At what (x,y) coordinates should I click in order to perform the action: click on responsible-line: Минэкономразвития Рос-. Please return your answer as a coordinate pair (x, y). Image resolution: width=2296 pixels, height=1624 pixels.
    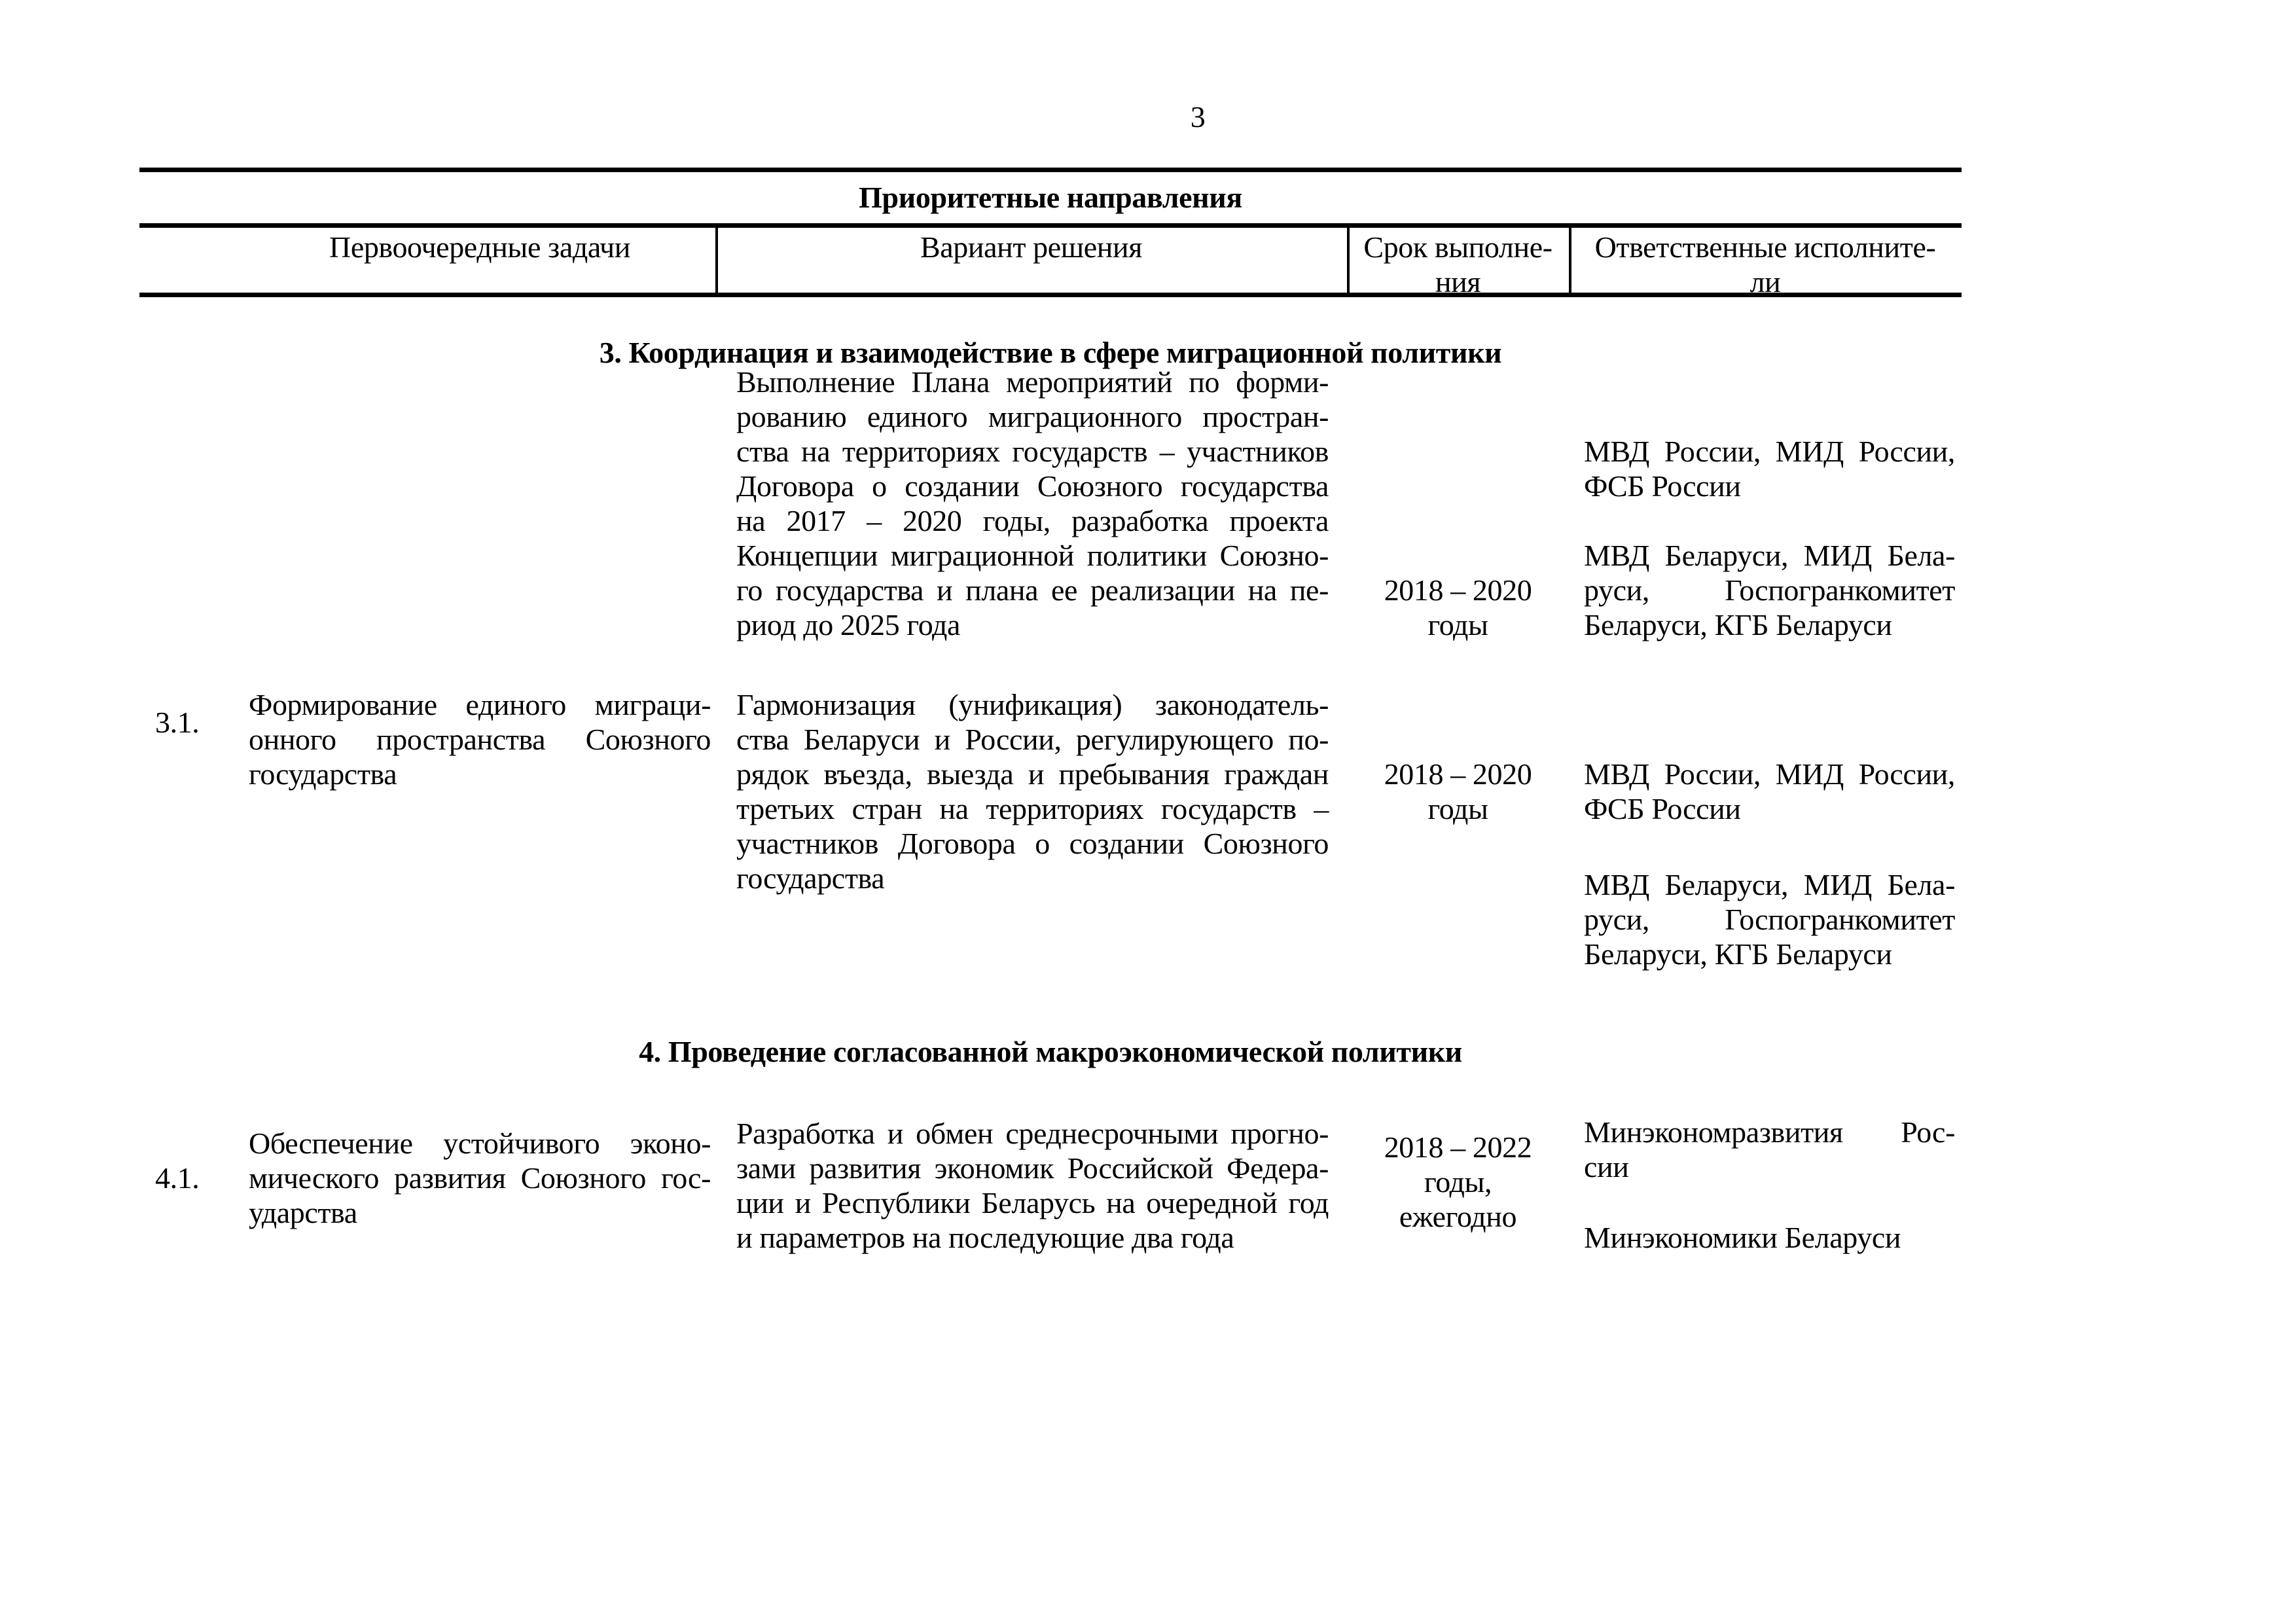
    Looking at the image, I should click on (1769, 1132).